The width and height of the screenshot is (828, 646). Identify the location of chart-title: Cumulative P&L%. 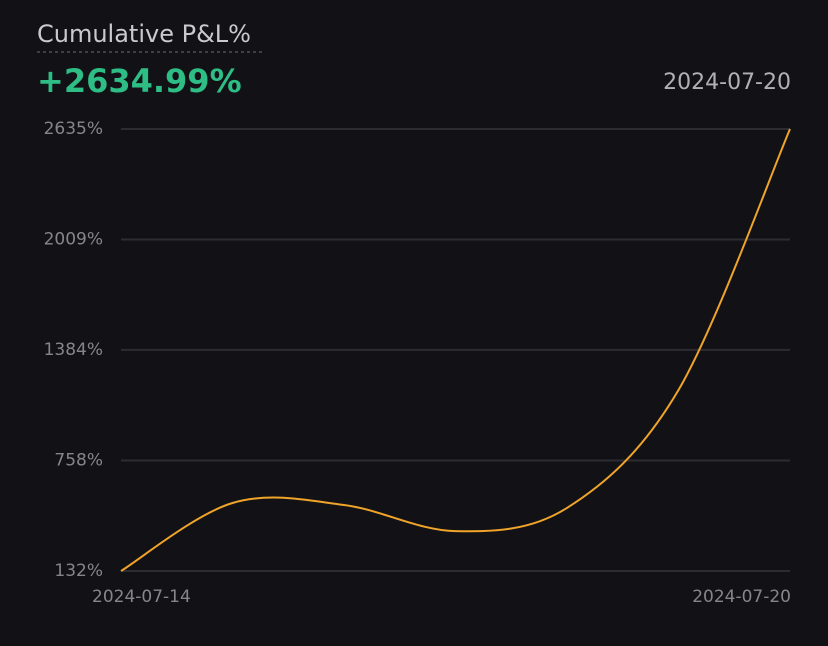
(144, 34).